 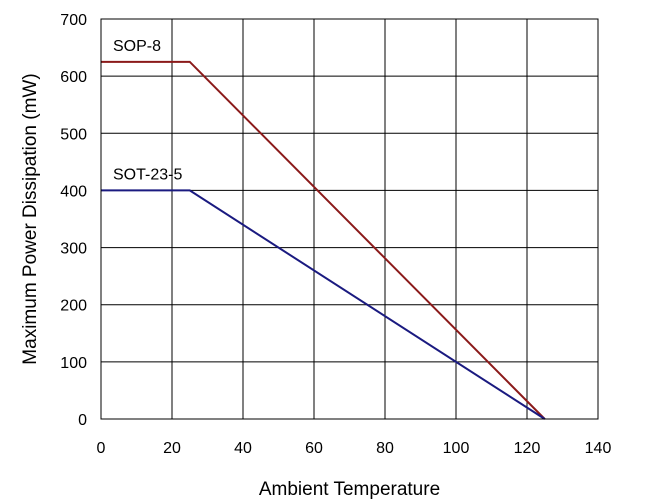 What do you see at coordinates (30, 218) in the screenshot?
I see `y-axis-title: Maximum Power Dissipation (mW)` at bounding box center [30, 218].